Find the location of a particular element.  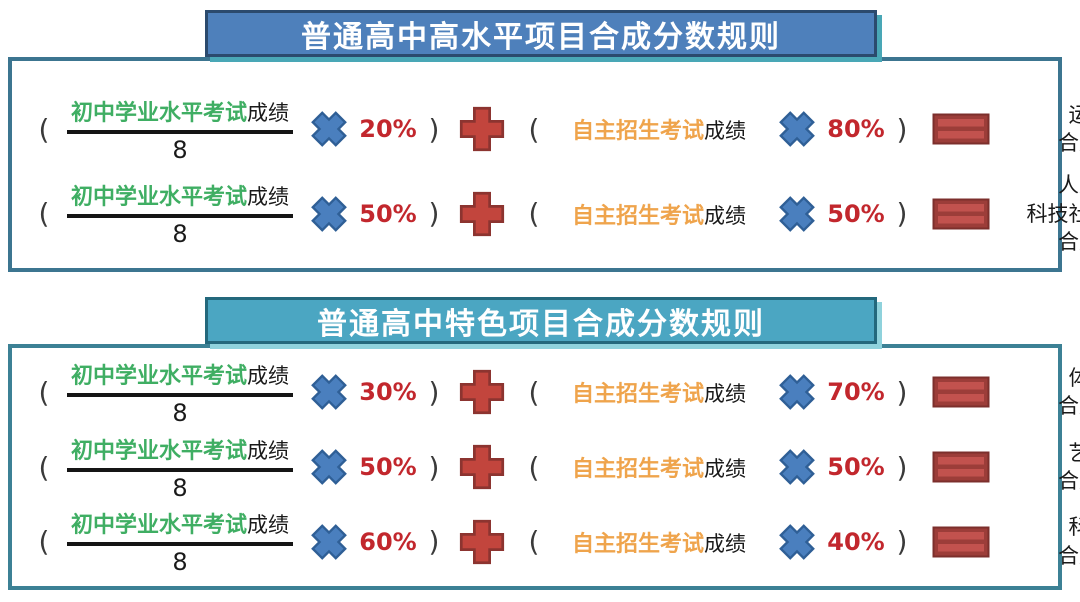

panel1-title-text: 普通高中高水平项目合成分数规则 is located at coordinates (541, 37).